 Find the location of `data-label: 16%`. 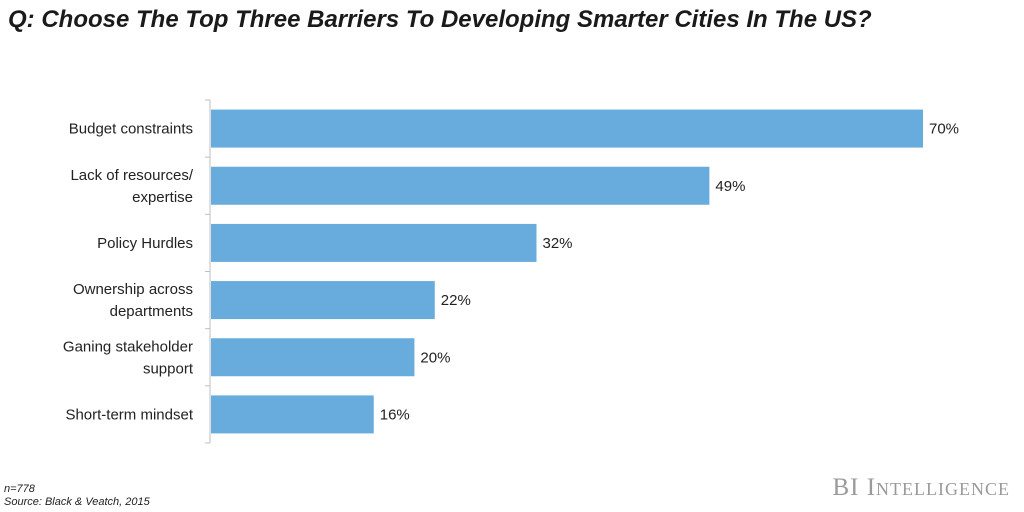

data-label: 16% is located at coordinates (395, 414).